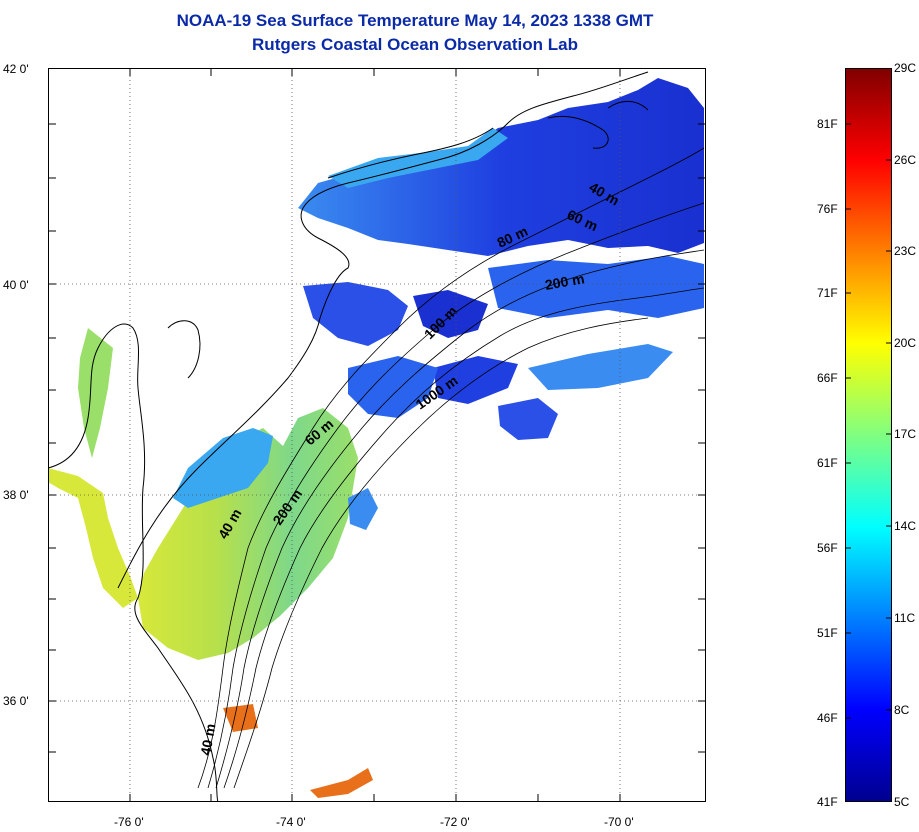 The image size is (919, 832). I want to click on colorbar-gradient, so click(868, 435).